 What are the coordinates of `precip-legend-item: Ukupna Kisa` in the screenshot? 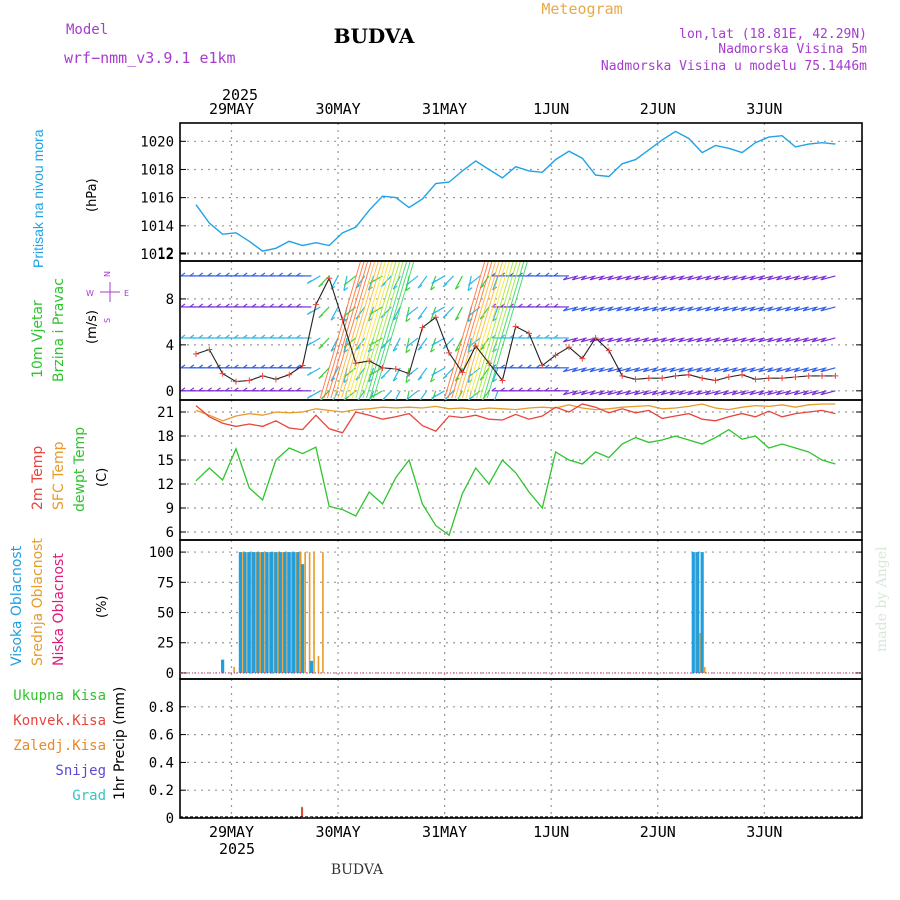 It's located at (59, 696).